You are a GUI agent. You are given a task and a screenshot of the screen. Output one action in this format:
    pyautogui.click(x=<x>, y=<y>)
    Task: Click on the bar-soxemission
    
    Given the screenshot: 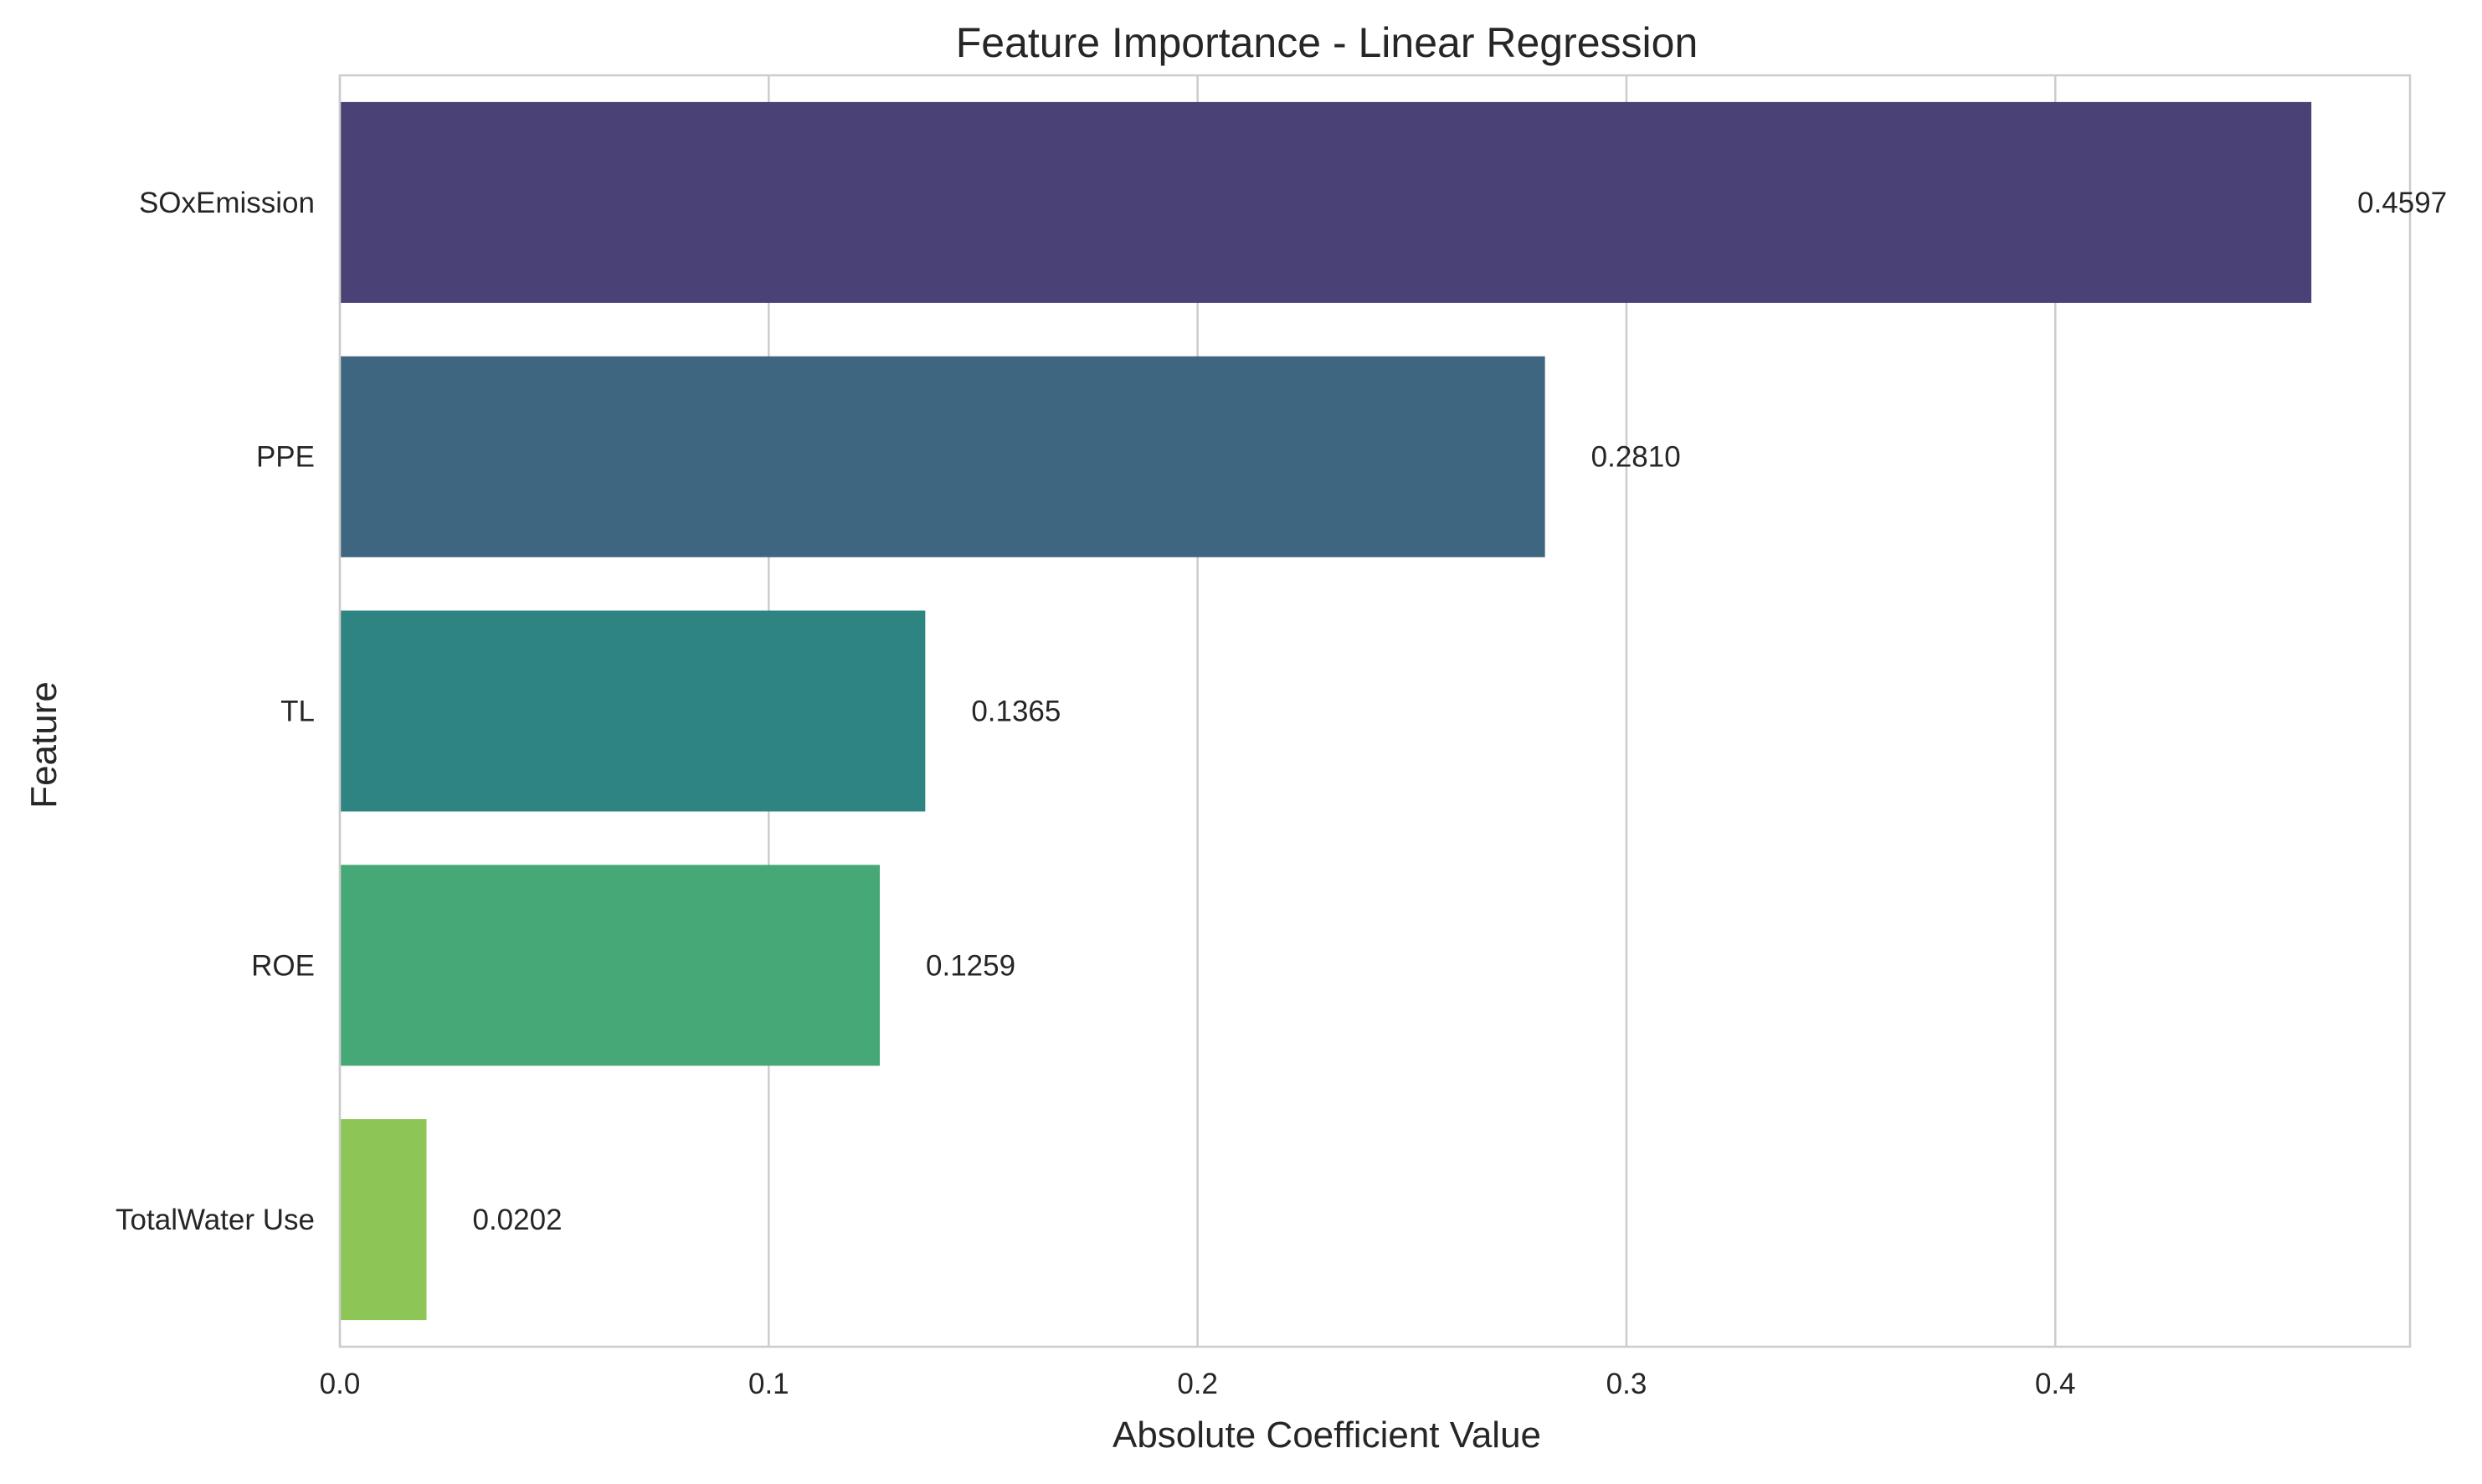 What is the action you would take?
    pyautogui.click(x=1326, y=202)
    